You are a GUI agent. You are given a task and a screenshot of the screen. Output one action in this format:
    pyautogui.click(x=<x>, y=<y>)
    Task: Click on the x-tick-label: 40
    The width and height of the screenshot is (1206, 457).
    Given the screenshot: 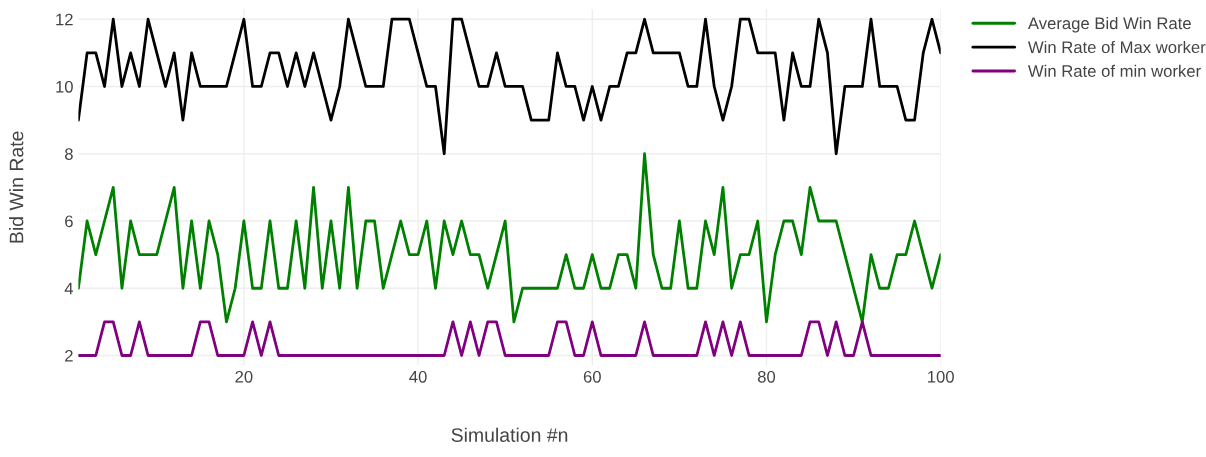 What is the action you would take?
    pyautogui.click(x=418, y=376)
    